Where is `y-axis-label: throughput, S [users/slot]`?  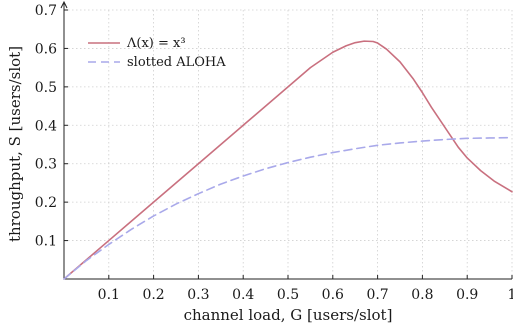
y-axis-label: throughput, S [users/slot] is located at coordinates (15, 144).